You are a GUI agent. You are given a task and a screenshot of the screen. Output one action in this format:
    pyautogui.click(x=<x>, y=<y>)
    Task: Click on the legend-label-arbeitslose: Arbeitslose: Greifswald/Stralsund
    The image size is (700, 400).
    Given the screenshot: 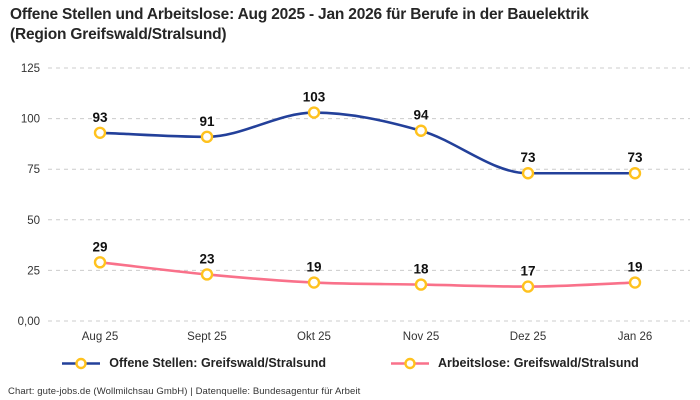 What is the action you would take?
    pyautogui.click(x=538, y=363)
    